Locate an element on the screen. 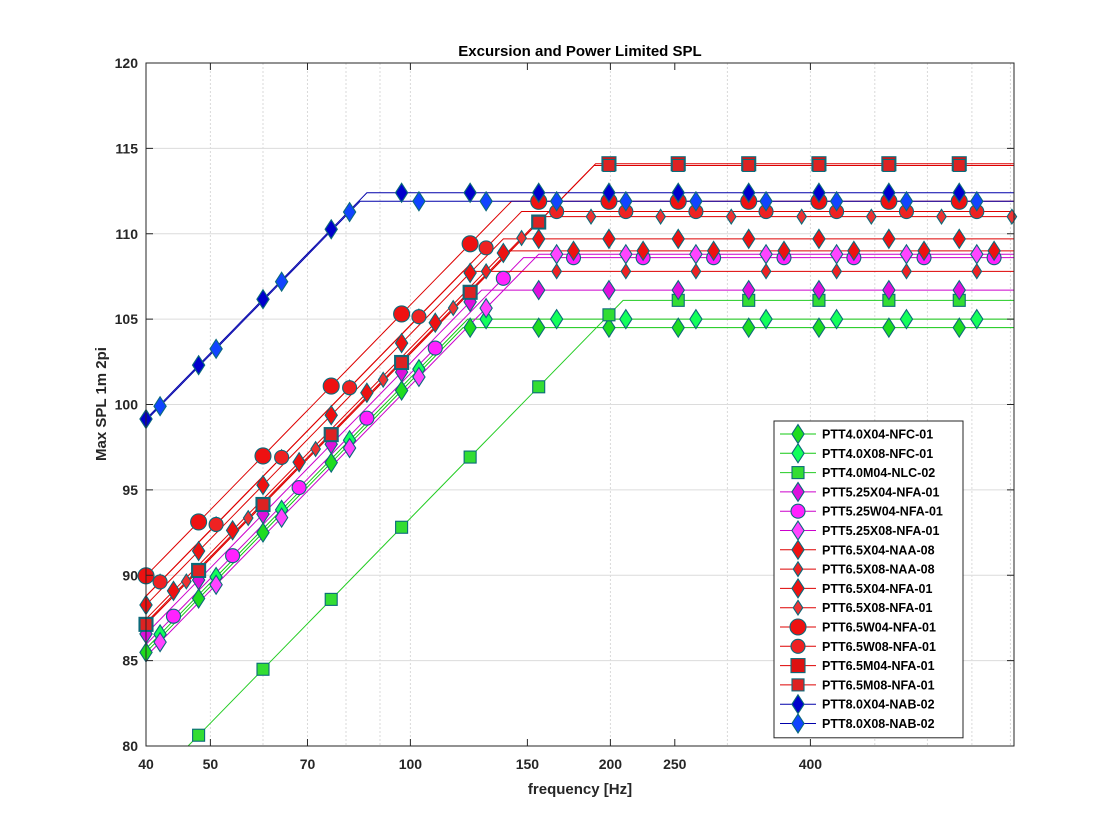 The height and width of the screenshot is (840, 1120). legend-entry-2: PTT4.0X08-NFC-01 is located at coordinates (856, 453).